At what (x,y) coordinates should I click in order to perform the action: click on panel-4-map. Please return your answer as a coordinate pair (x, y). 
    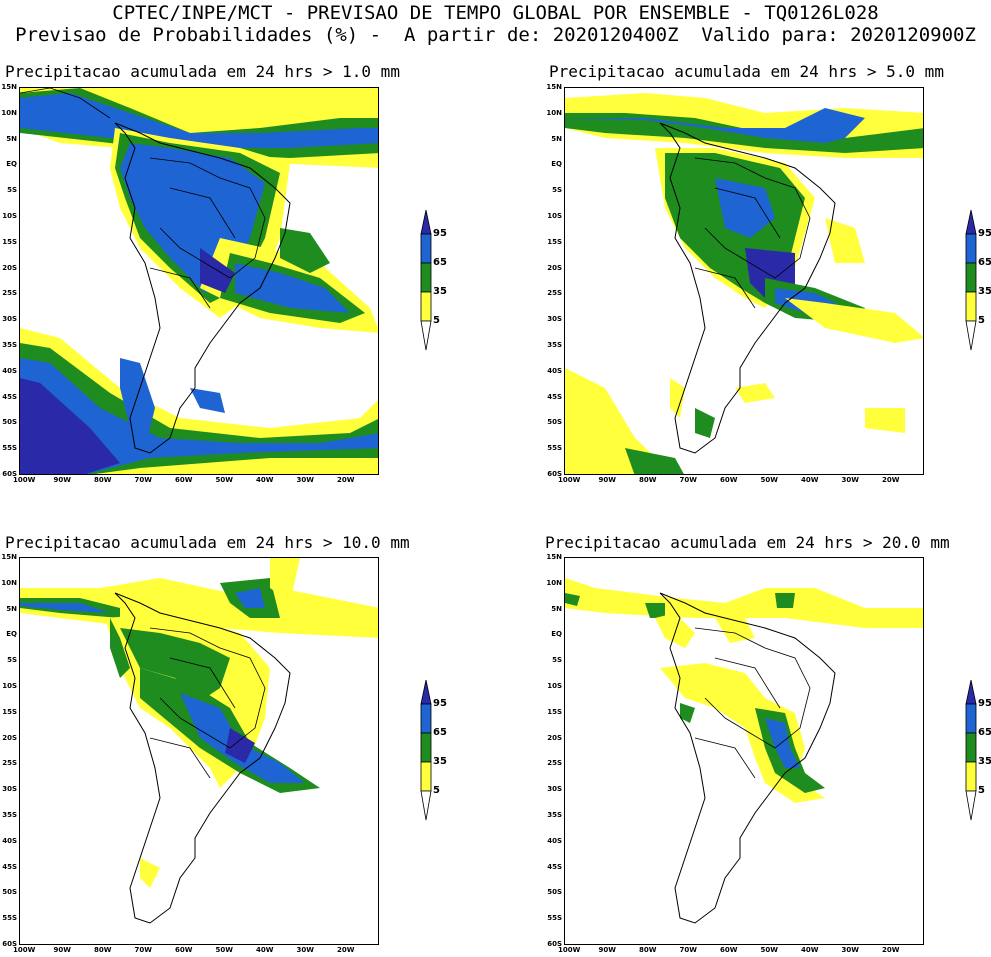
    Looking at the image, I should click on (744, 751).